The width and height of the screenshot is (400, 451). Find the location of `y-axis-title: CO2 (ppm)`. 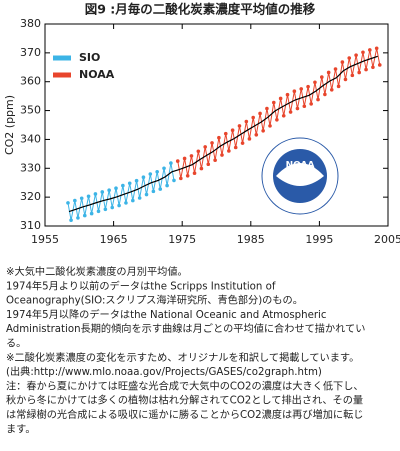

y-axis-title: CO2 (ppm) is located at coordinates (9, 125).